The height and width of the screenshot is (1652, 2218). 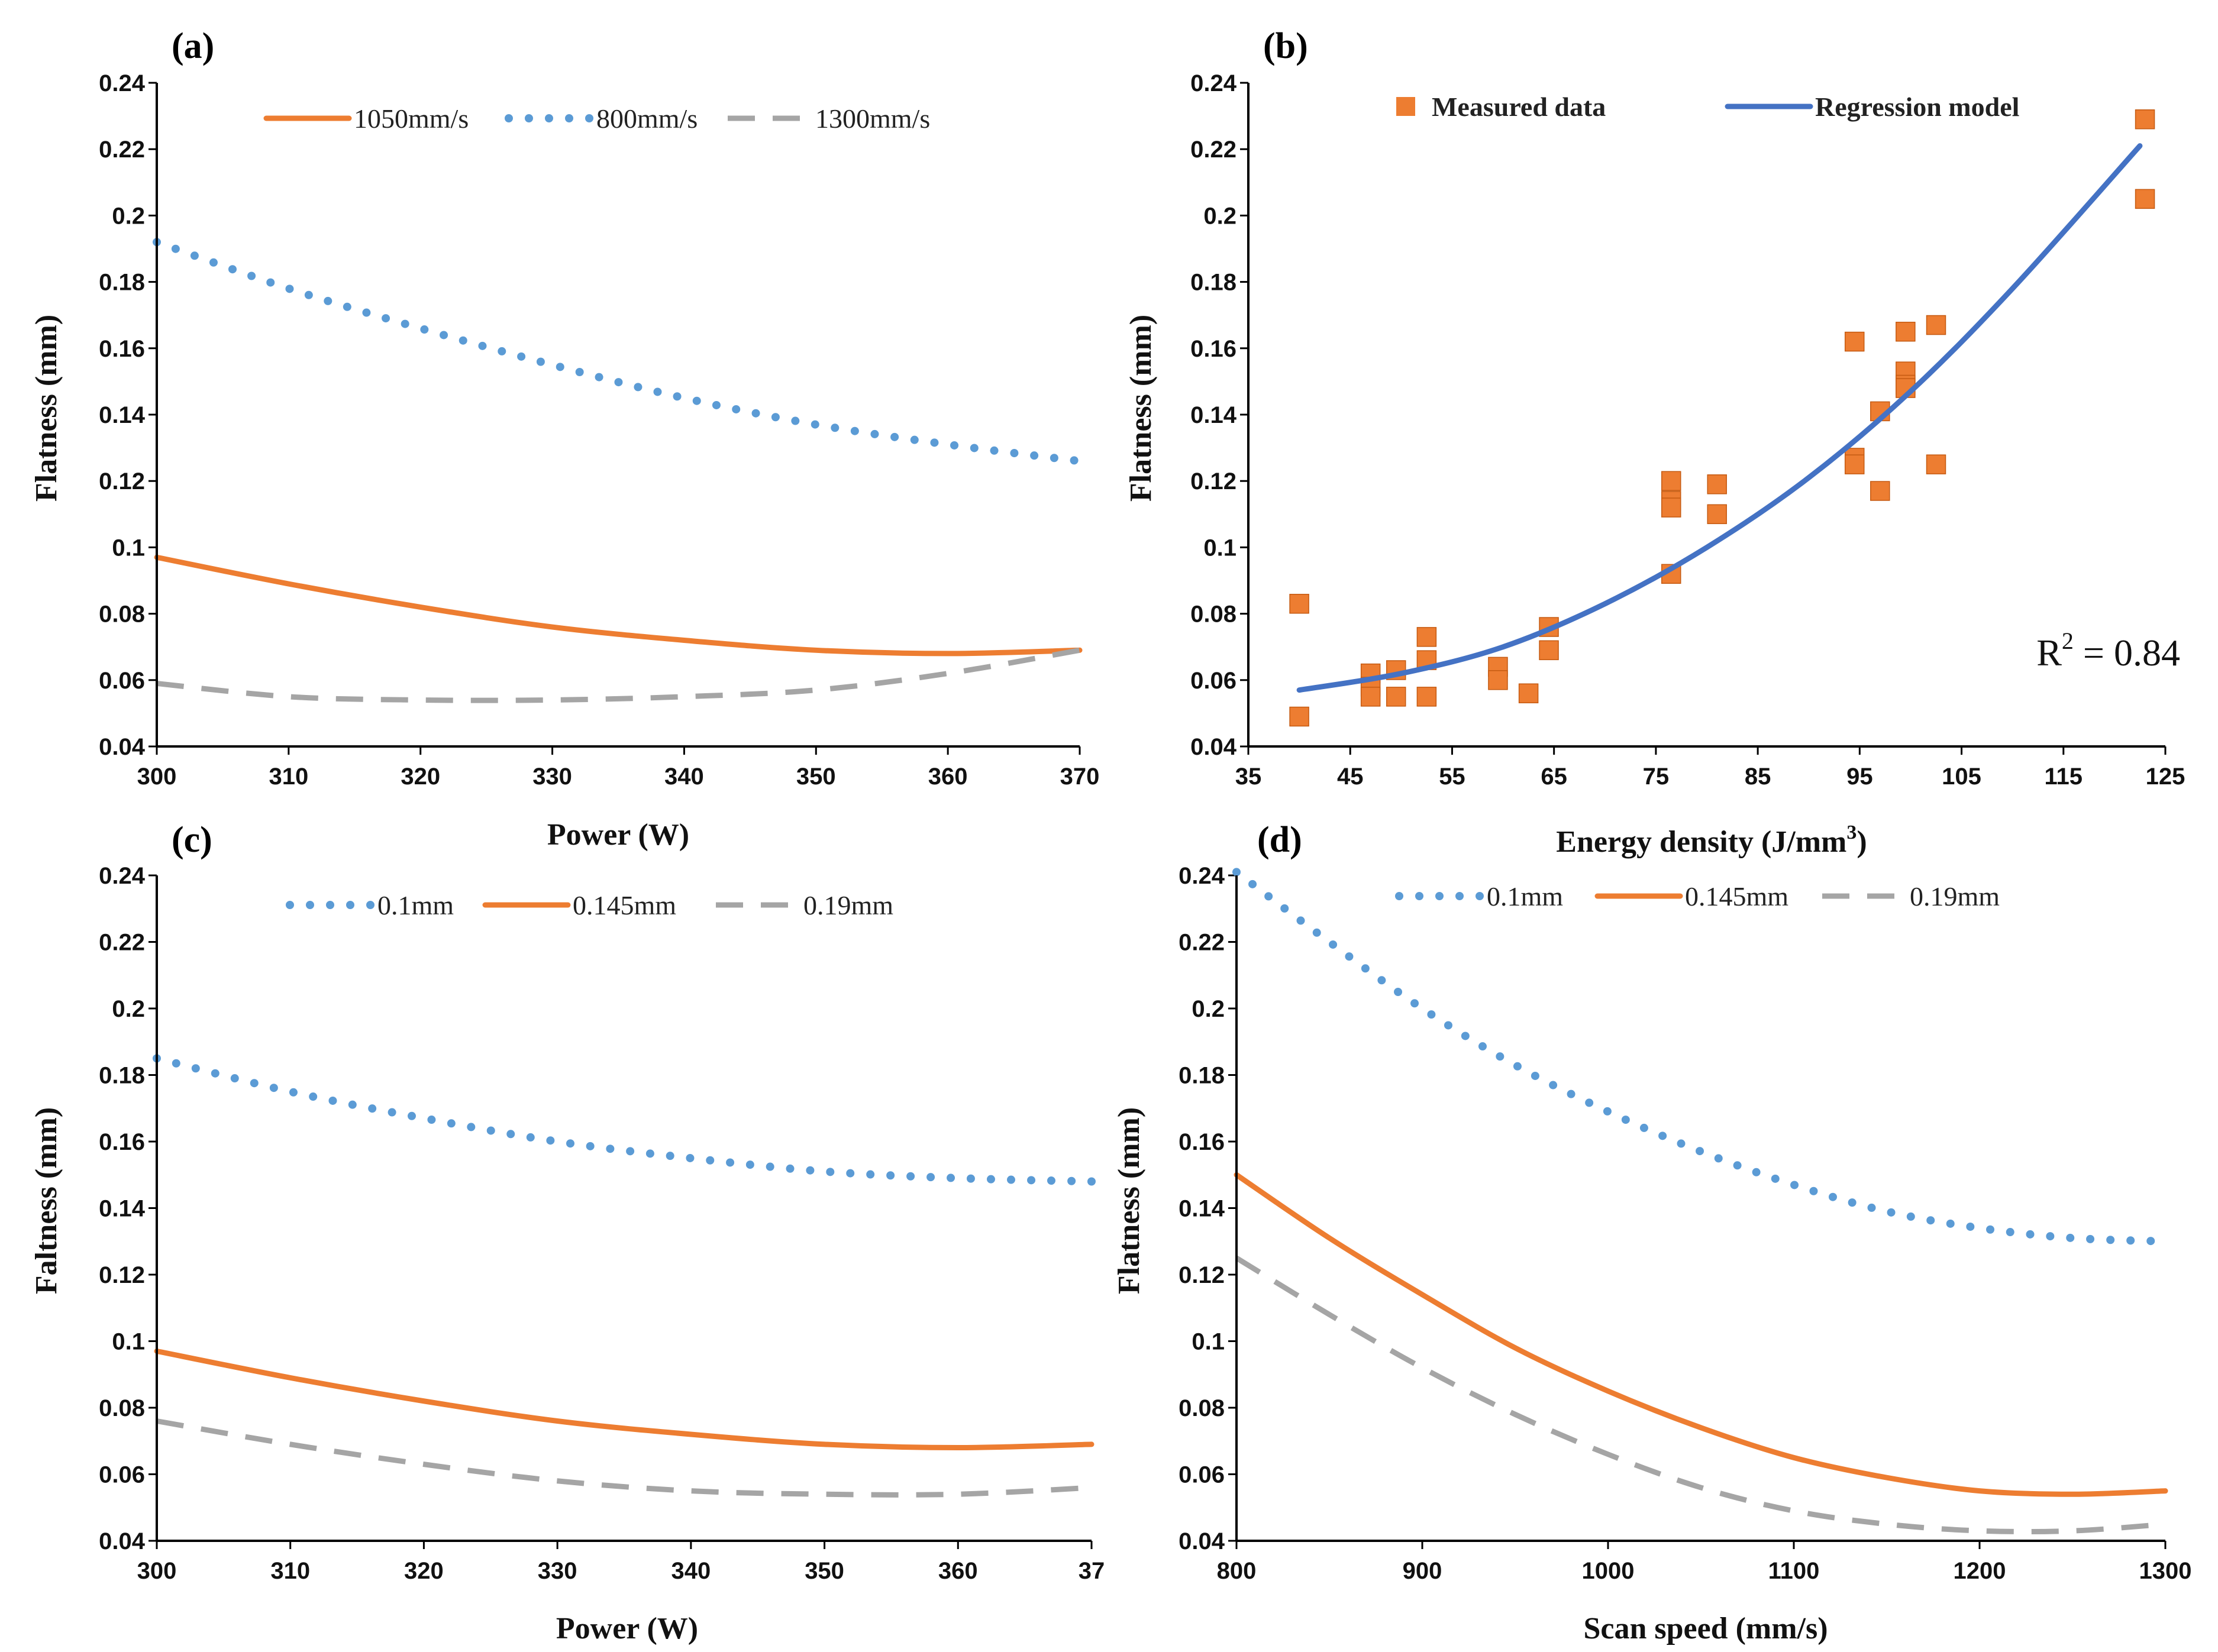 I want to click on panel-b-x-tick-label: 85, so click(x=1758, y=777).